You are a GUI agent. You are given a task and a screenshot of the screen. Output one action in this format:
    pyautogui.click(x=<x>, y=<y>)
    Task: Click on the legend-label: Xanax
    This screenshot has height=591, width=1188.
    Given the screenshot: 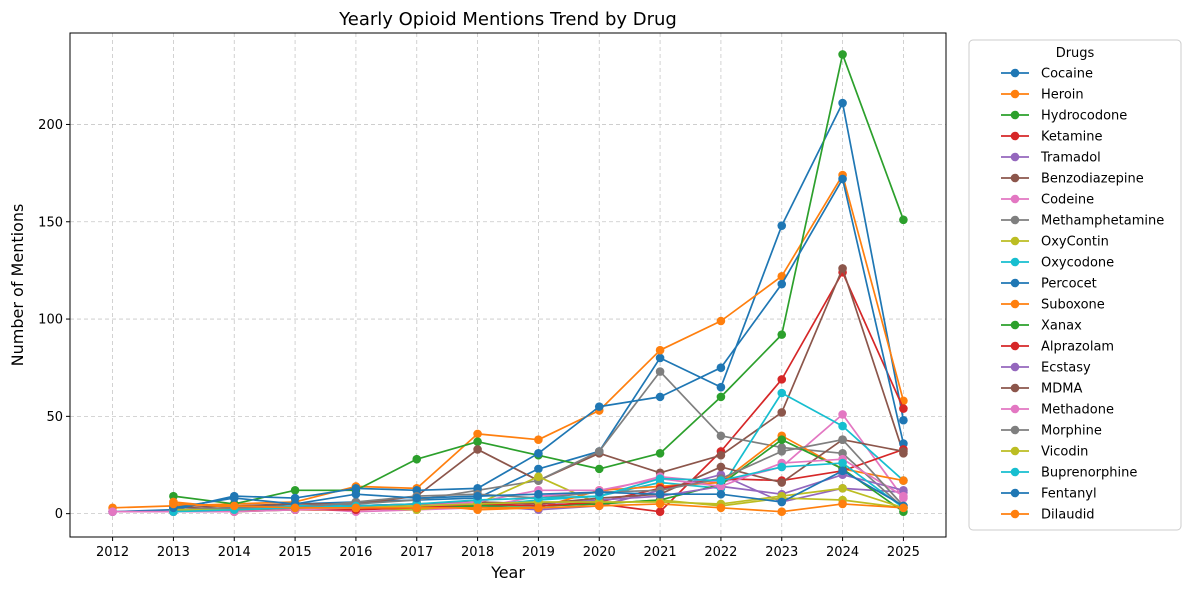 What is the action you would take?
    pyautogui.click(x=1061, y=326)
    